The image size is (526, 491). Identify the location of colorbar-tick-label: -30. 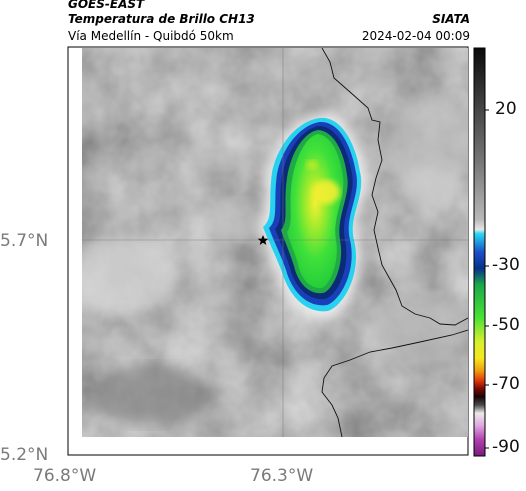
(506, 265).